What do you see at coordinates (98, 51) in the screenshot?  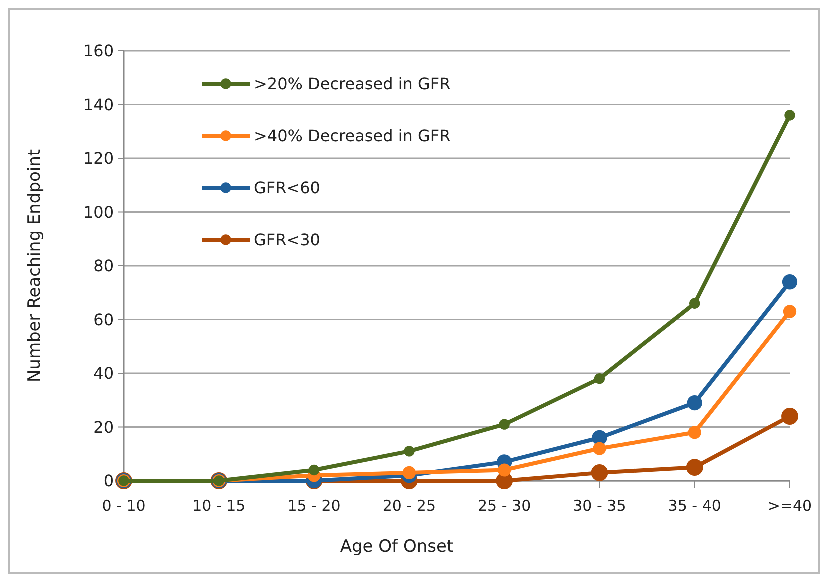 I see `y-tick-label: 160` at bounding box center [98, 51].